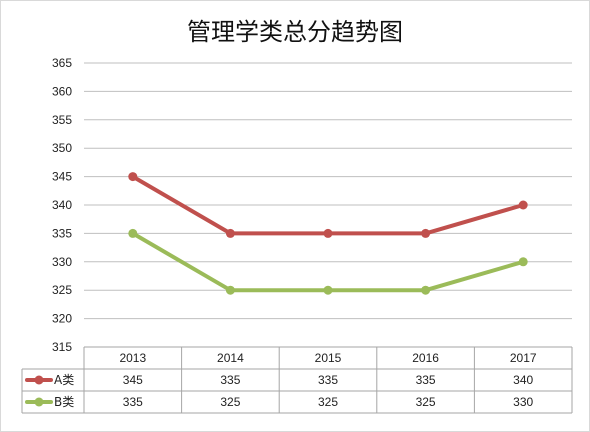  What do you see at coordinates (62, 319) in the screenshot?
I see `y-tick-label: 320` at bounding box center [62, 319].